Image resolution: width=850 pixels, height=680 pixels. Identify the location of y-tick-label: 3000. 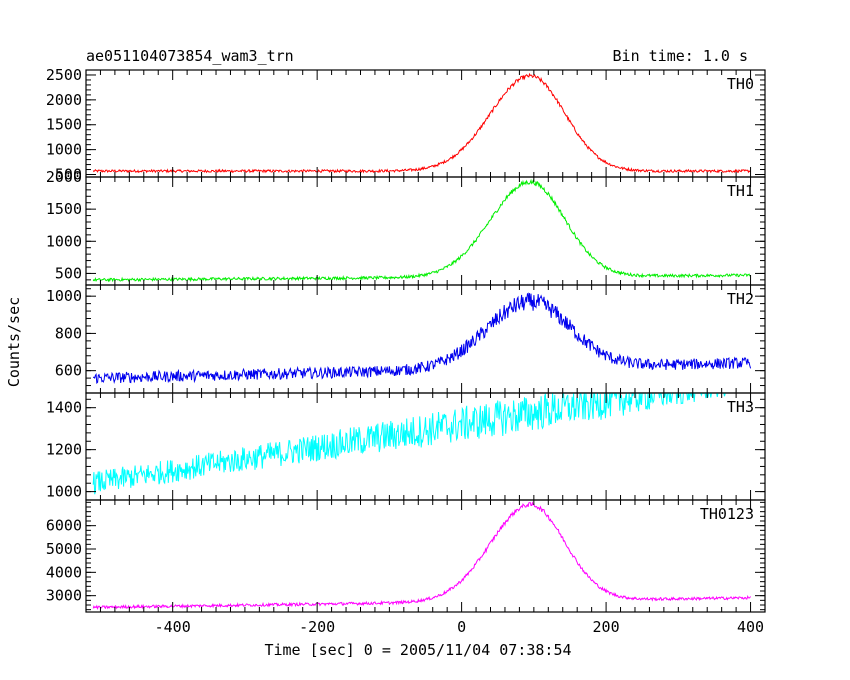
(64, 596).